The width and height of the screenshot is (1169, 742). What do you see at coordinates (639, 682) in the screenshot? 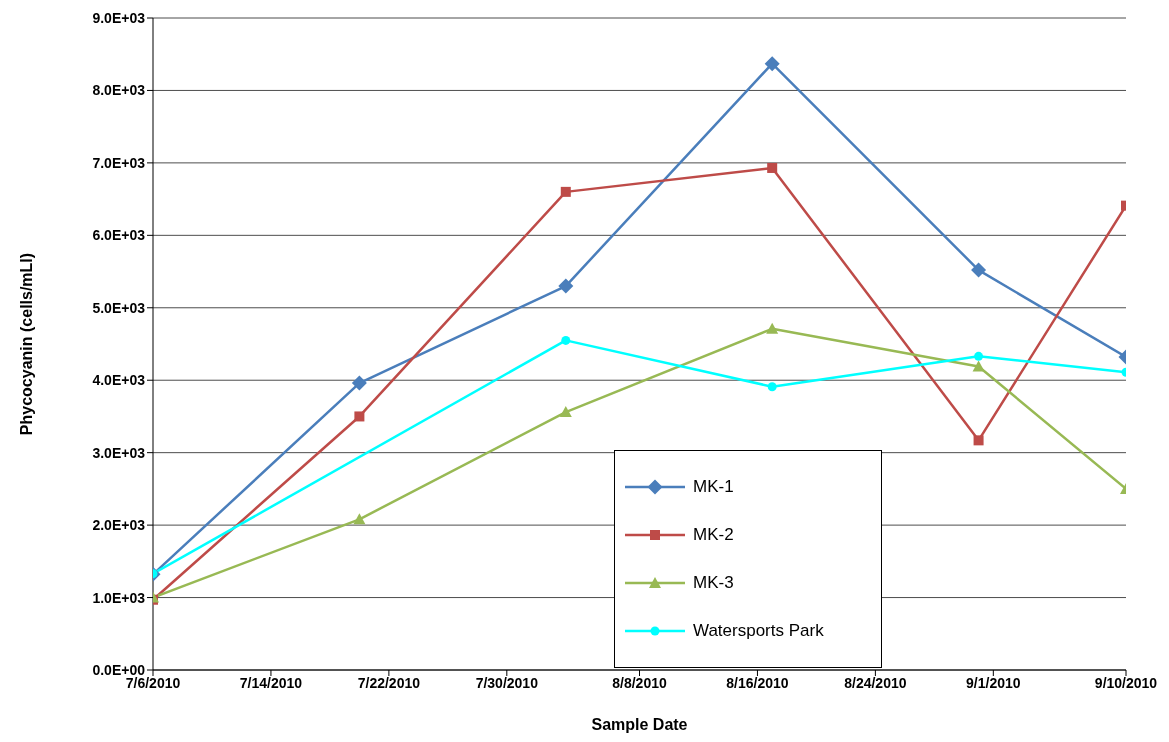
I see `x-tick-label: 8/8/2010` at bounding box center [639, 682].